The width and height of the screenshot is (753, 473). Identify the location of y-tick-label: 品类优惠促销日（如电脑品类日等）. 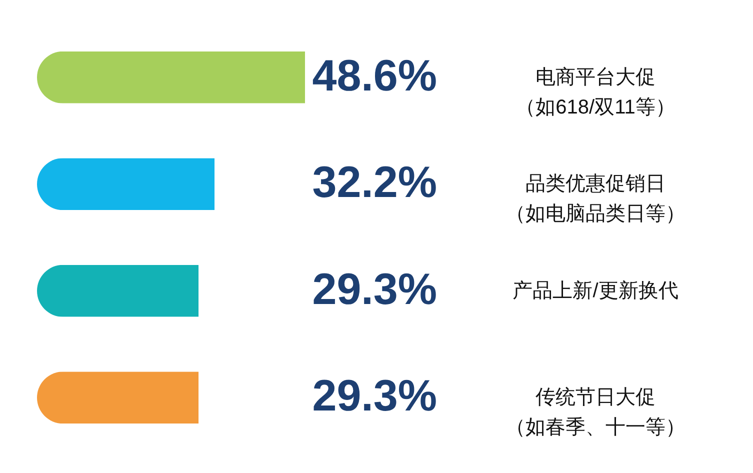
(596, 199).